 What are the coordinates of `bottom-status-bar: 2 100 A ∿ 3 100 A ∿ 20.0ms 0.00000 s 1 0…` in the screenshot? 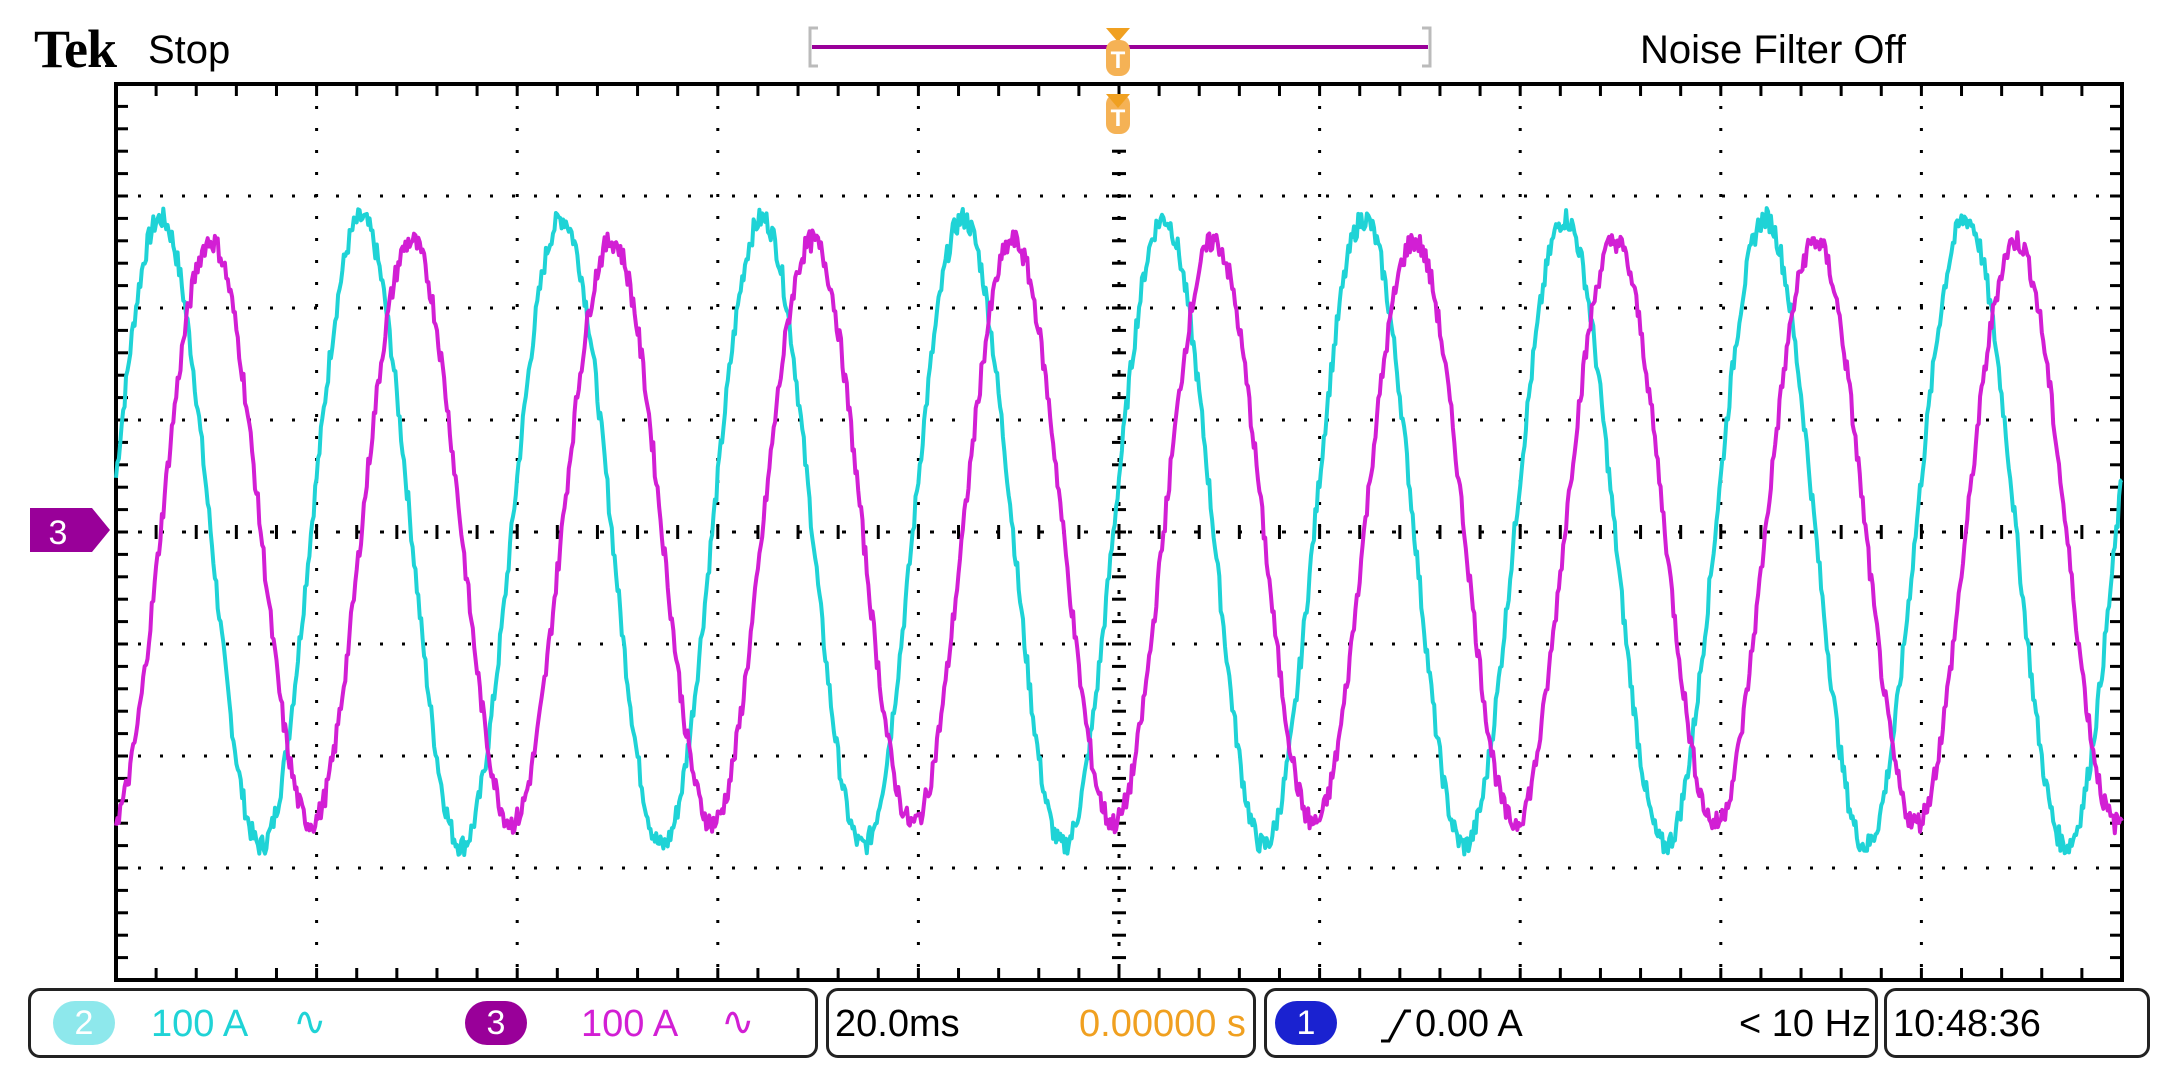 It's located at (1089, 1028).